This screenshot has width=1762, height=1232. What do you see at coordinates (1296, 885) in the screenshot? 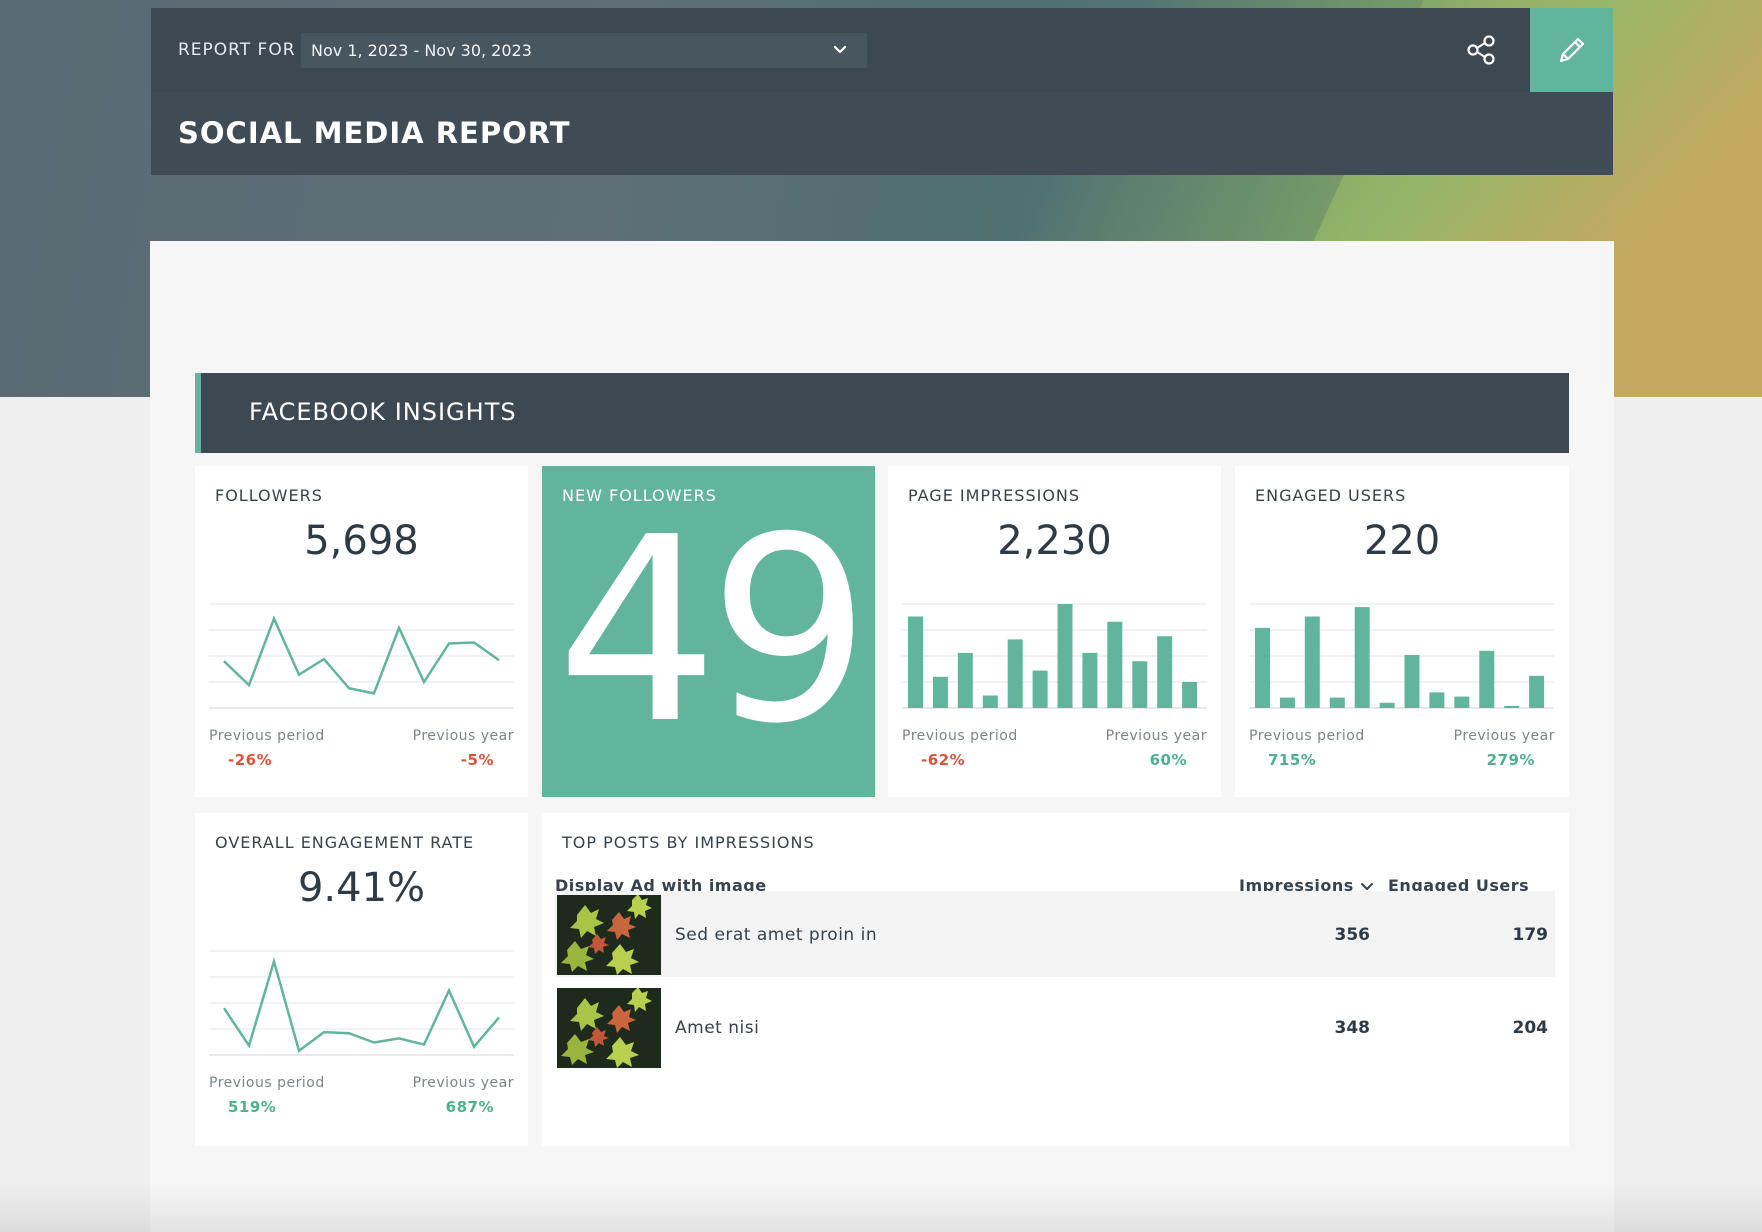
I see `column-header-impressions-label: Impressions` at bounding box center [1296, 885].